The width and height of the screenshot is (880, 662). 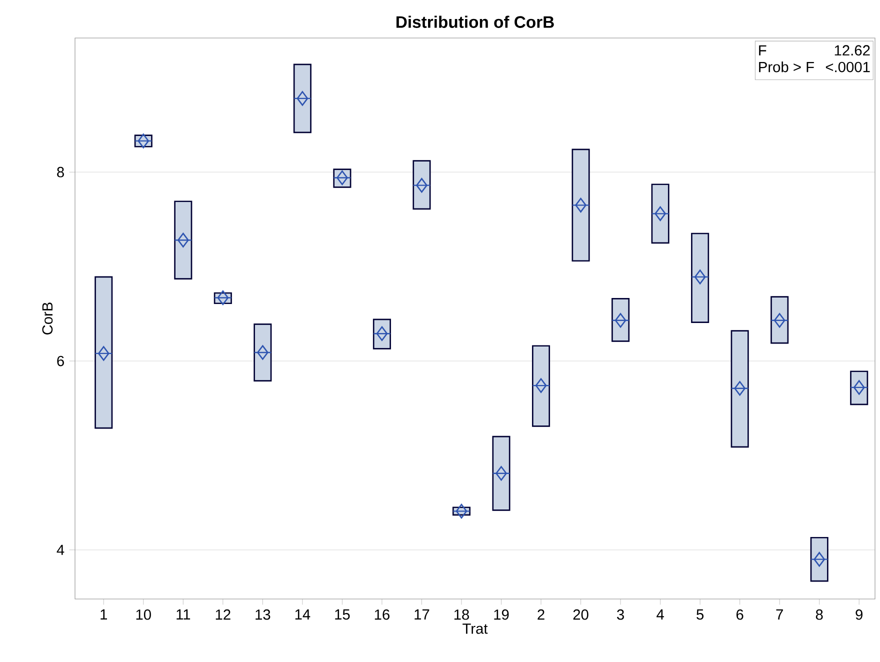 What do you see at coordinates (461, 614) in the screenshot?
I see `x-tick-label: 18` at bounding box center [461, 614].